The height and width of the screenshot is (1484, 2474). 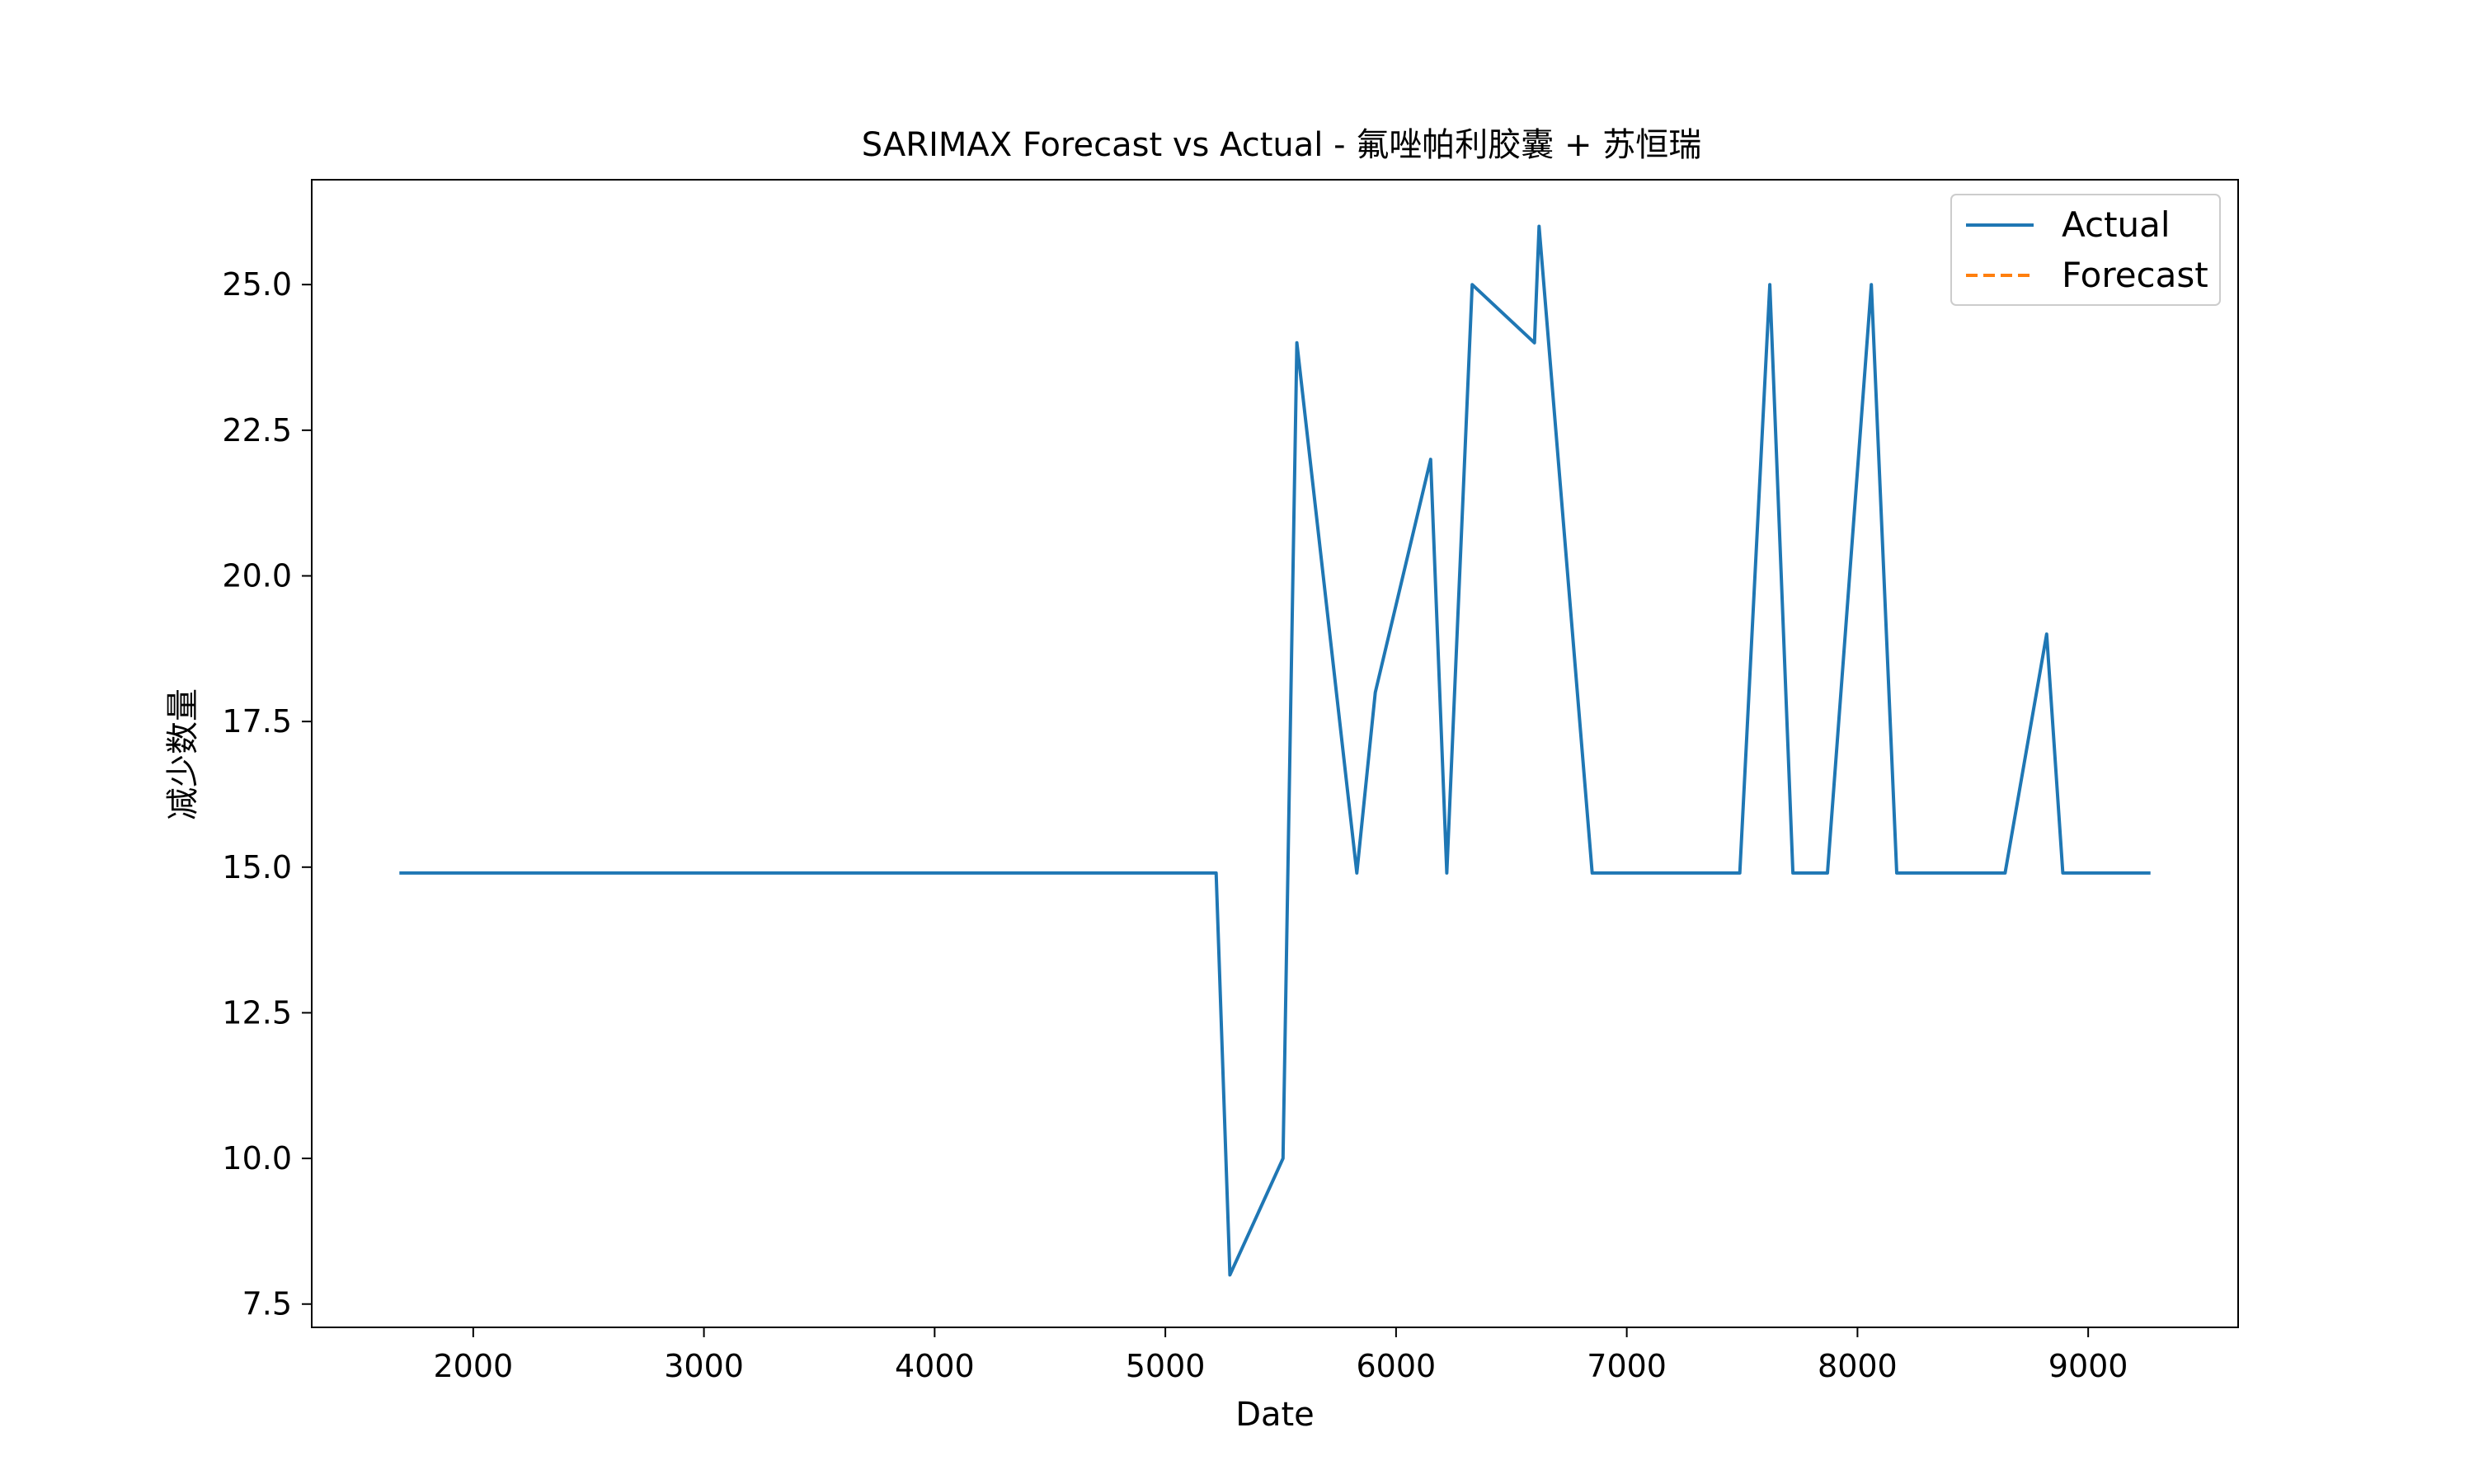 What do you see at coordinates (1858, 1366) in the screenshot?
I see `x-tick-label: 8000` at bounding box center [1858, 1366].